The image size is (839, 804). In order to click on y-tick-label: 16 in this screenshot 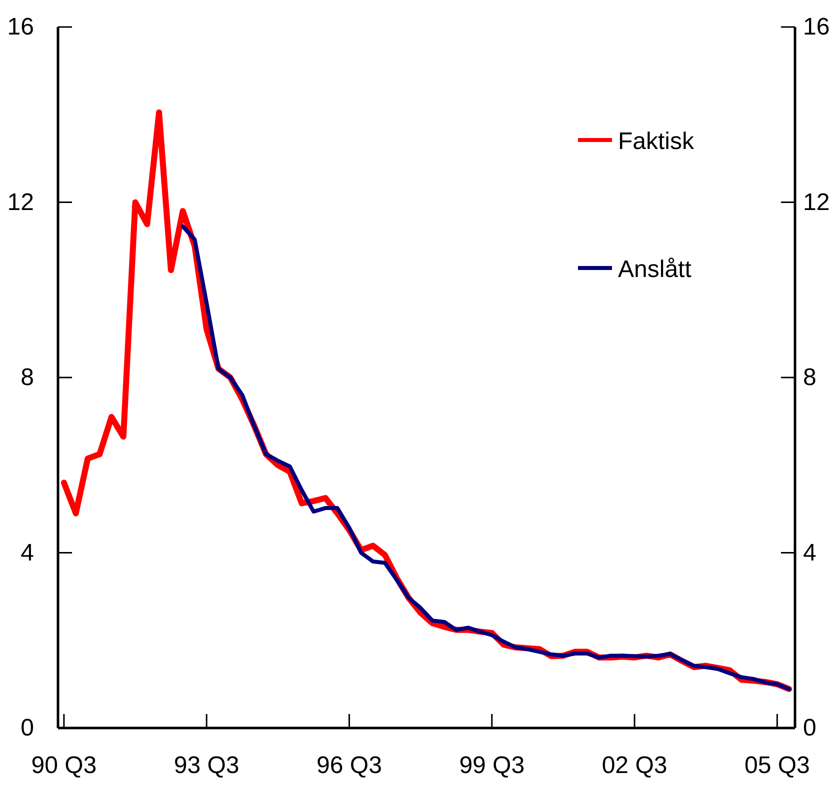, I will do `click(20, 27)`.